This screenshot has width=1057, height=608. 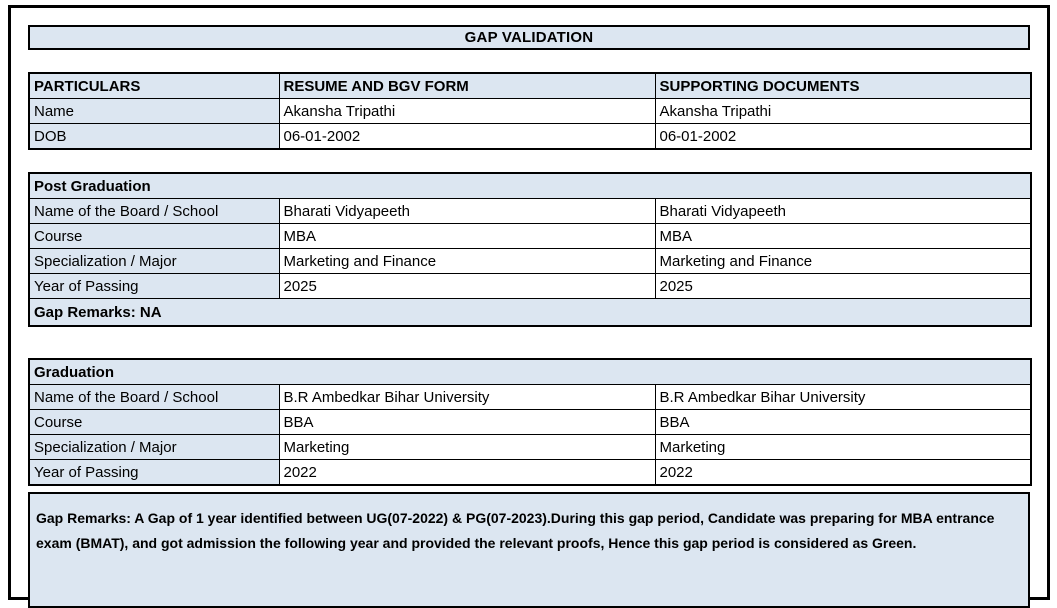 I want to click on pg-course-resume-value: MBA, so click(x=467, y=236).